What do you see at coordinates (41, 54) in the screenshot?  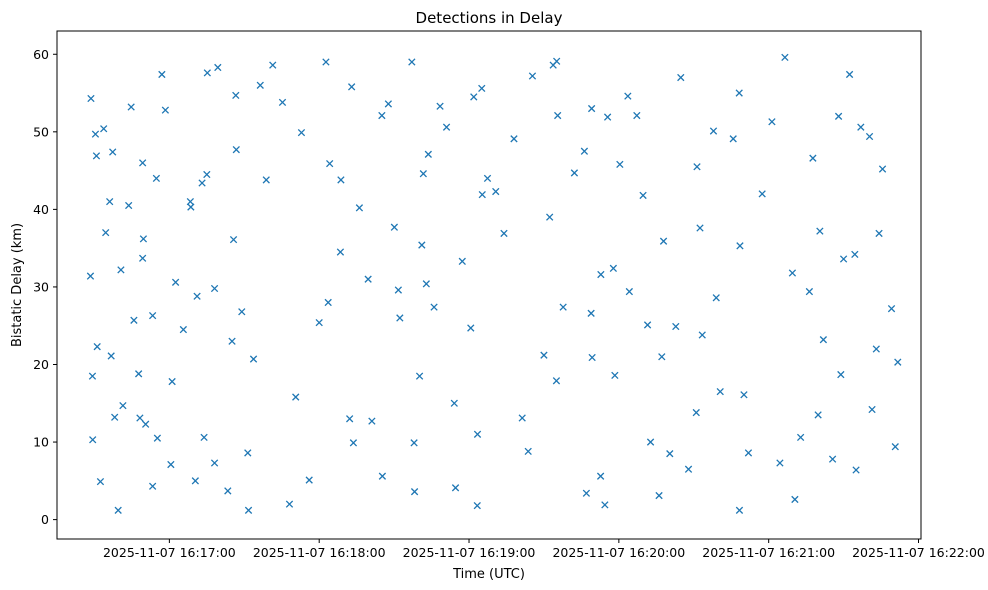 I see `y-tick-label: 60` at bounding box center [41, 54].